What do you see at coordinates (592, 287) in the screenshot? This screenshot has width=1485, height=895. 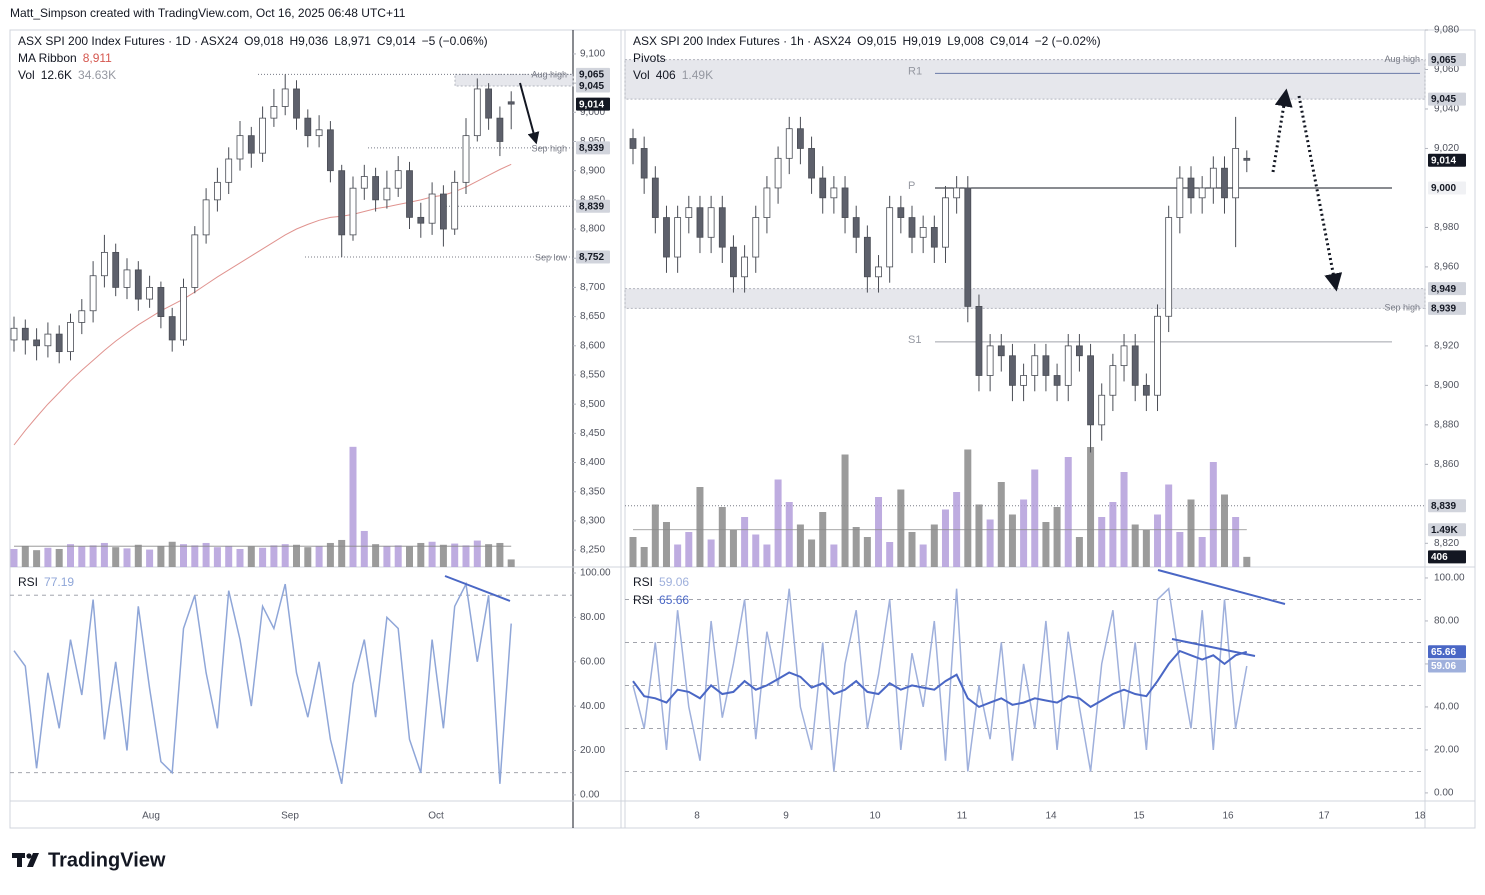 I see `y-tick-label: 8,700` at bounding box center [592, 287].